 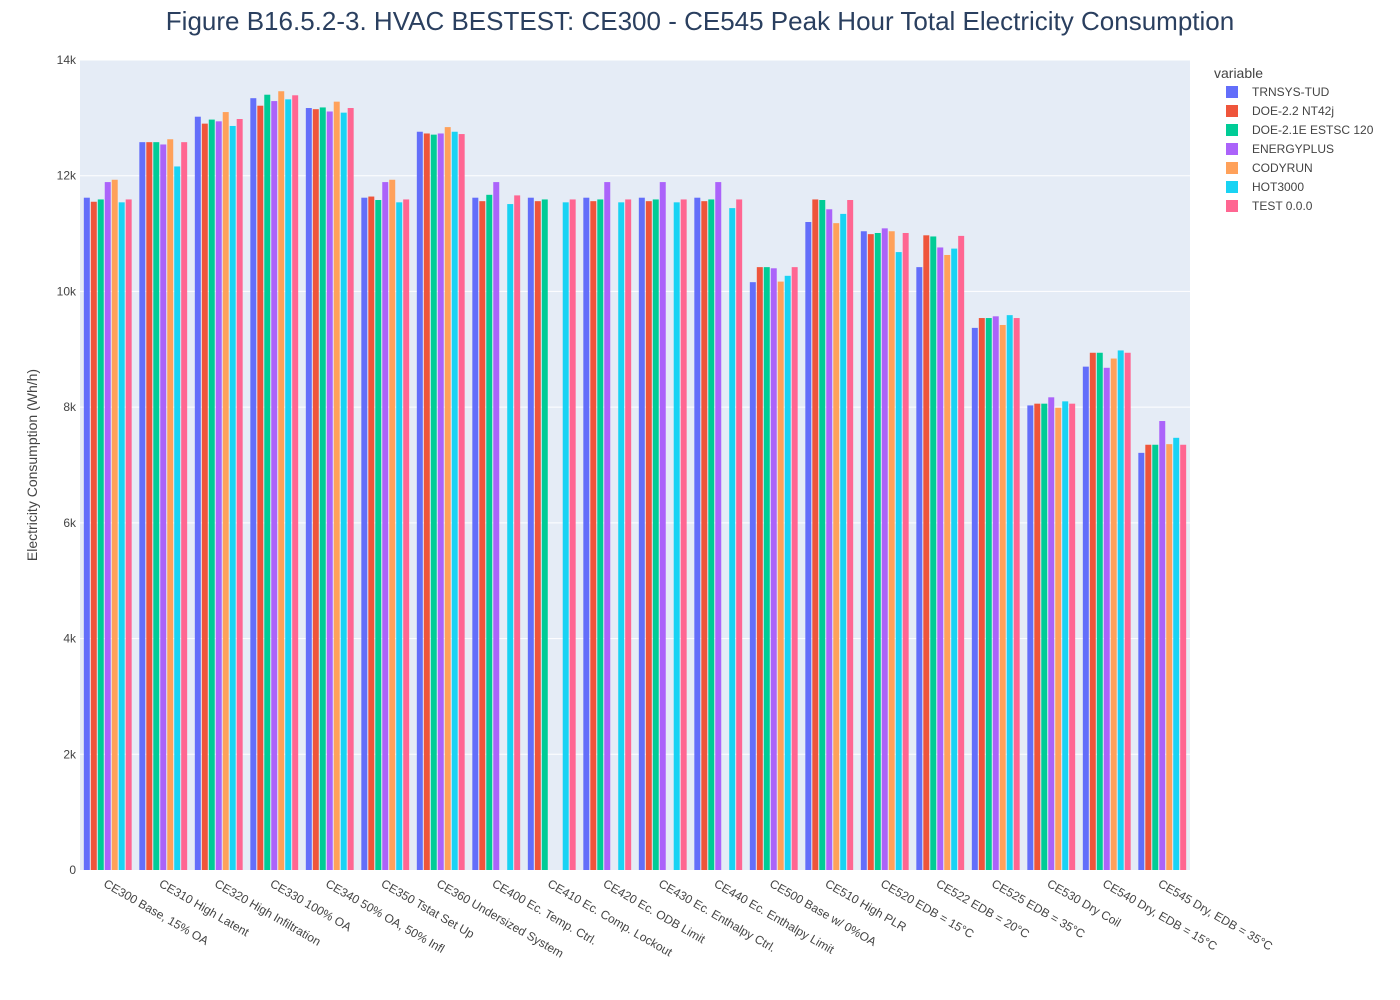 I want to click on y-axis-title: Electricity Consumption (Wh/h), so click(x=32, y=465).